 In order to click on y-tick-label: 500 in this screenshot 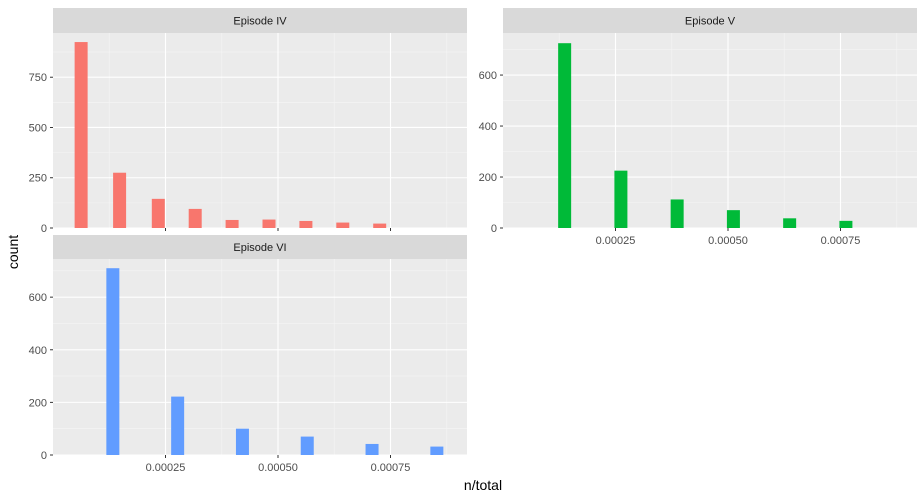, I will do `click(38, 128)`.